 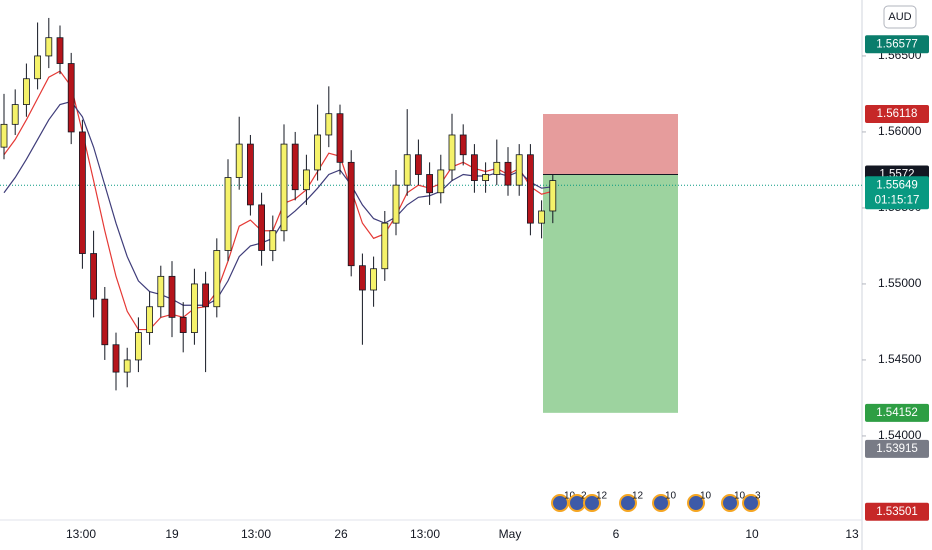 I want to click on y-tick-label: 1.54500, so click(x=900, y=359).